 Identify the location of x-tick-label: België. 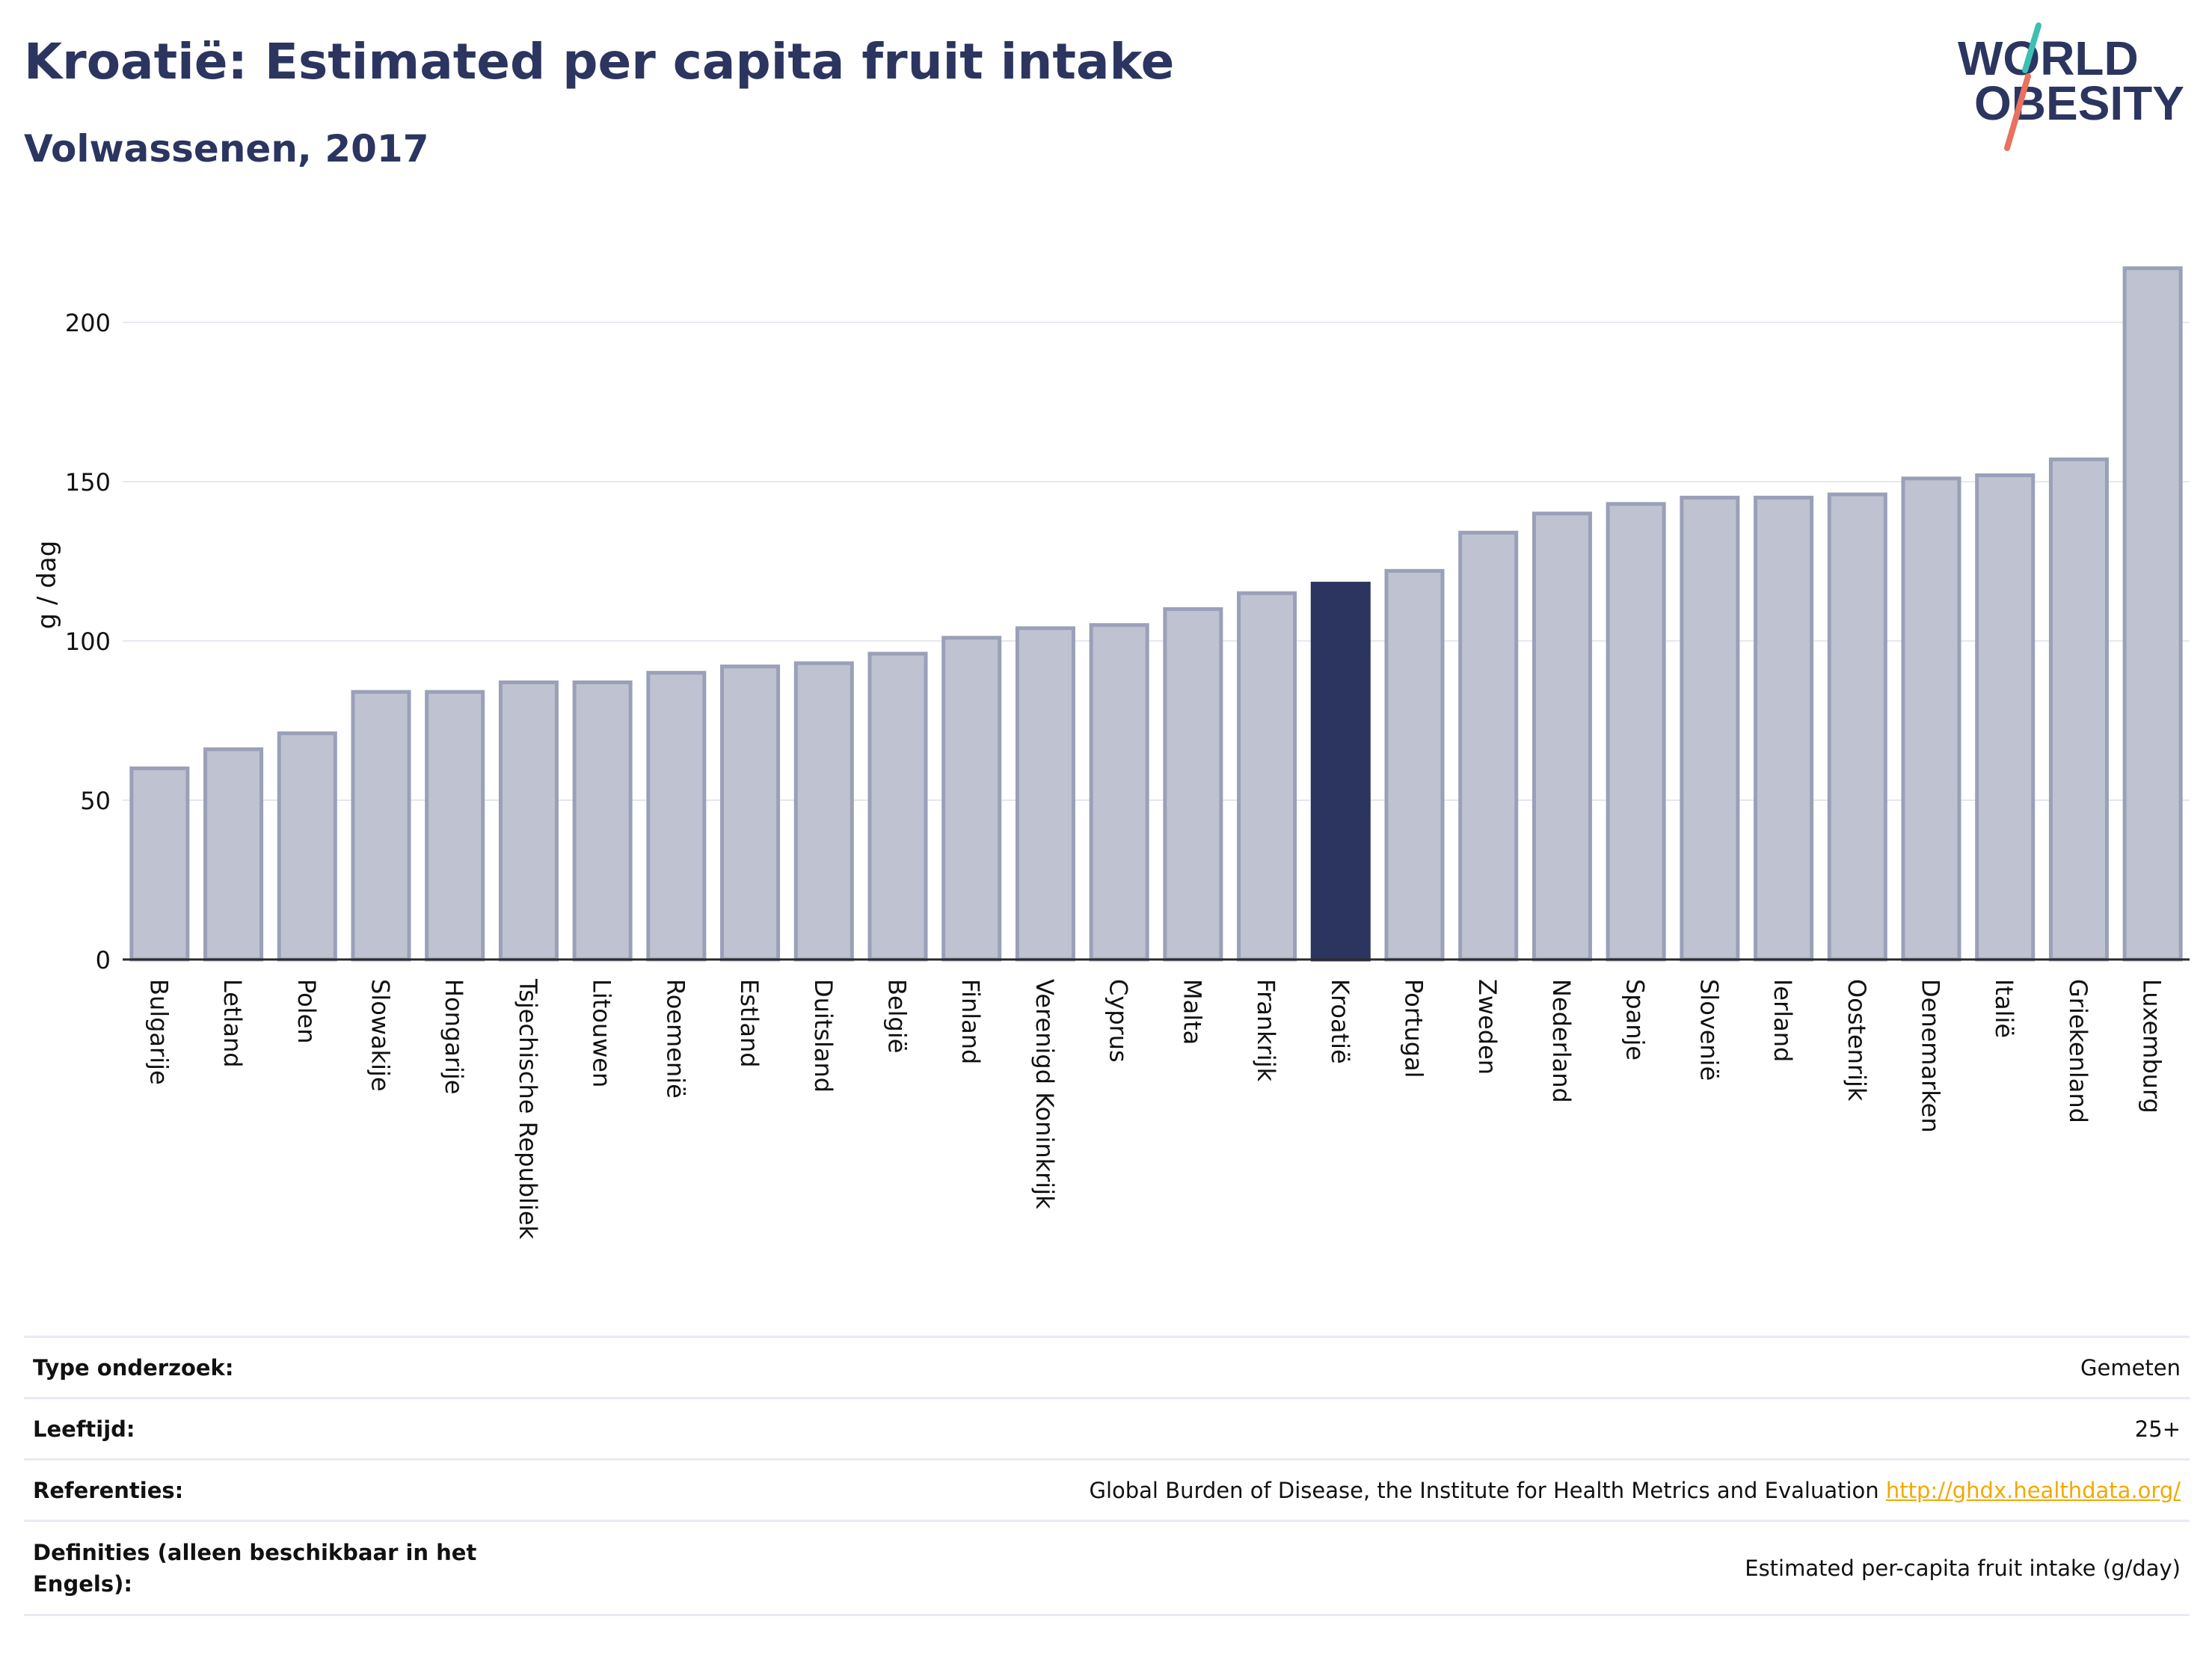
(897, 1016).